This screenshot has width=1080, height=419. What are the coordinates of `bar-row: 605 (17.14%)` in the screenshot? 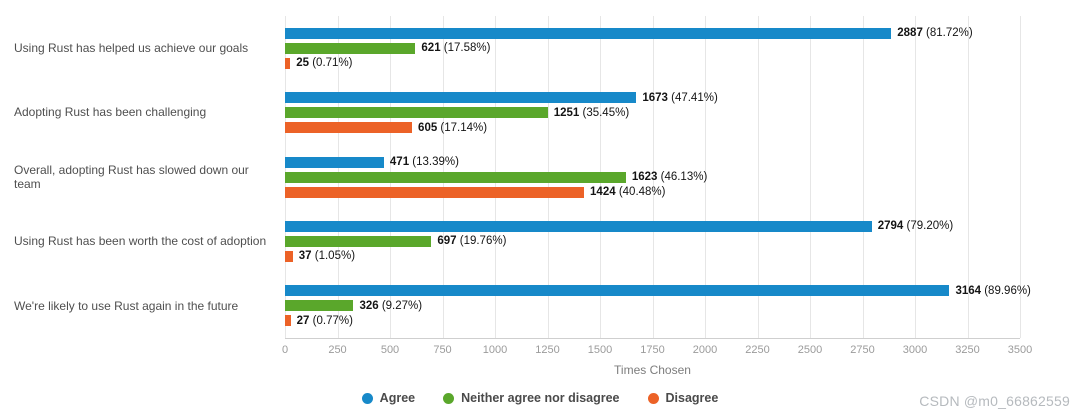 It's located at (652, 127).